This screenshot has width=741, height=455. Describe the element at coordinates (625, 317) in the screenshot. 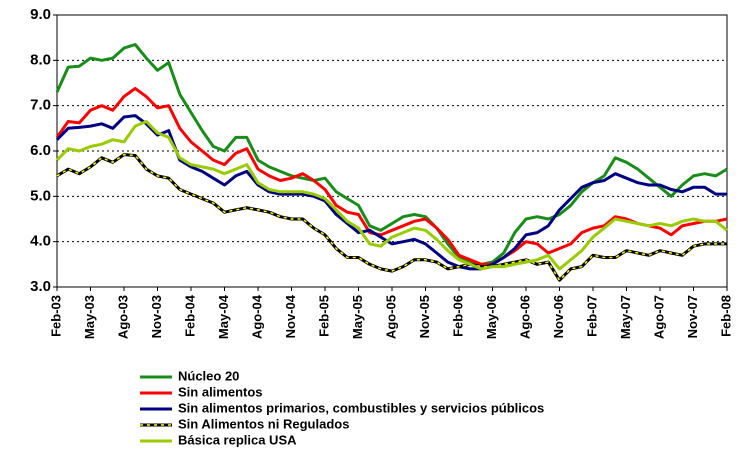

I see `x-tick-label: May-07` at that location.